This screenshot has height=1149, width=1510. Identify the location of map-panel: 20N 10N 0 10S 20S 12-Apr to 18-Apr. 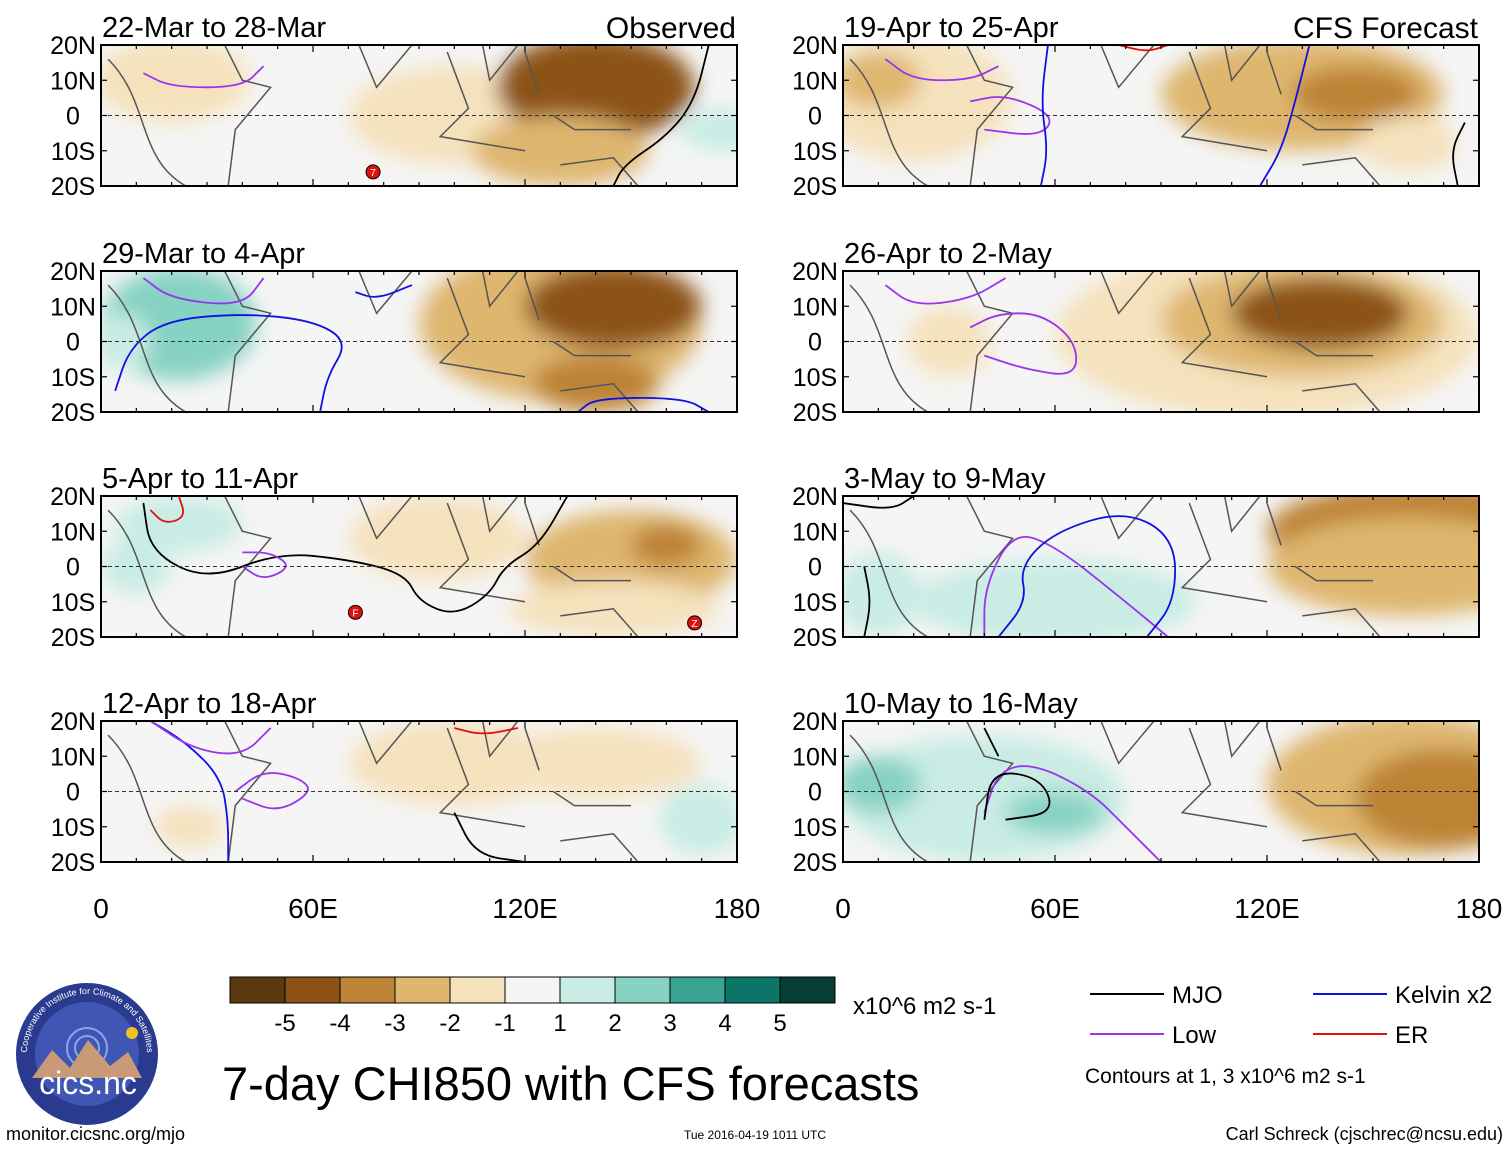
(394, 782).